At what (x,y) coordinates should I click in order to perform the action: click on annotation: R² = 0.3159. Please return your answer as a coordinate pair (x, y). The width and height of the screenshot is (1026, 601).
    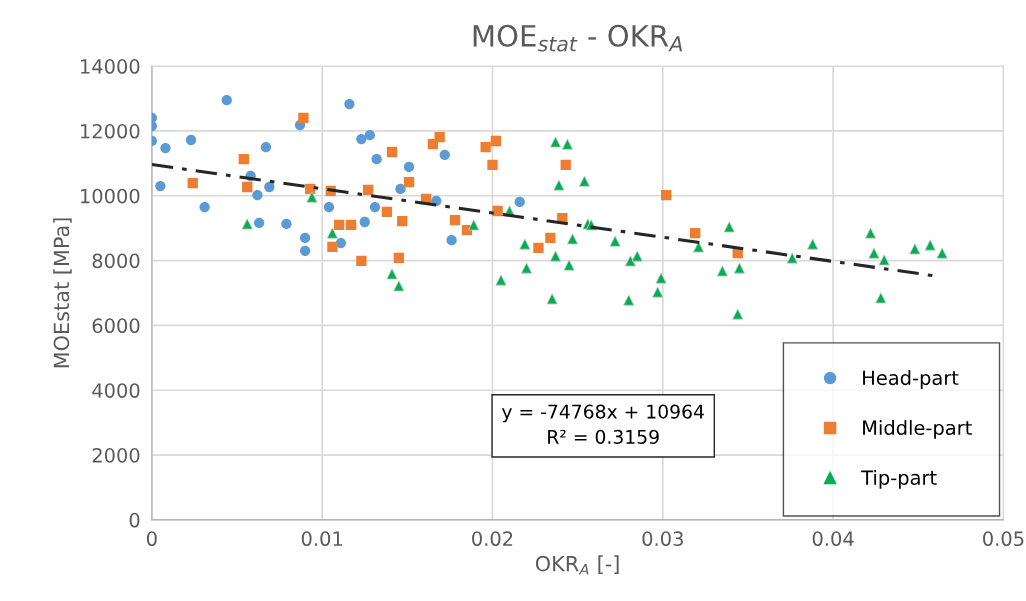
    Looking at the image, I should click on (603, 436).